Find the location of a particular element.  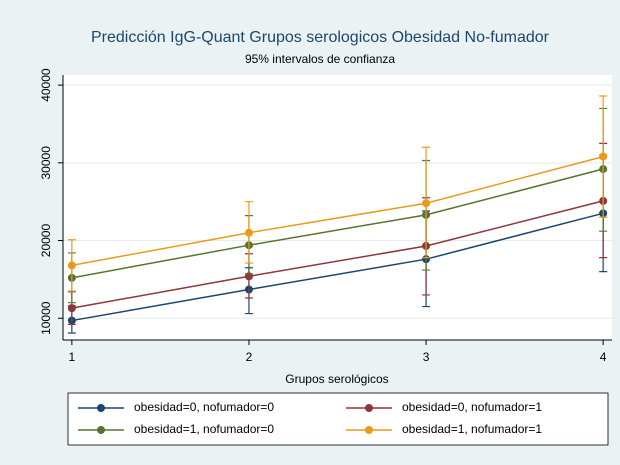

legend is located at coordinates (338, 419).